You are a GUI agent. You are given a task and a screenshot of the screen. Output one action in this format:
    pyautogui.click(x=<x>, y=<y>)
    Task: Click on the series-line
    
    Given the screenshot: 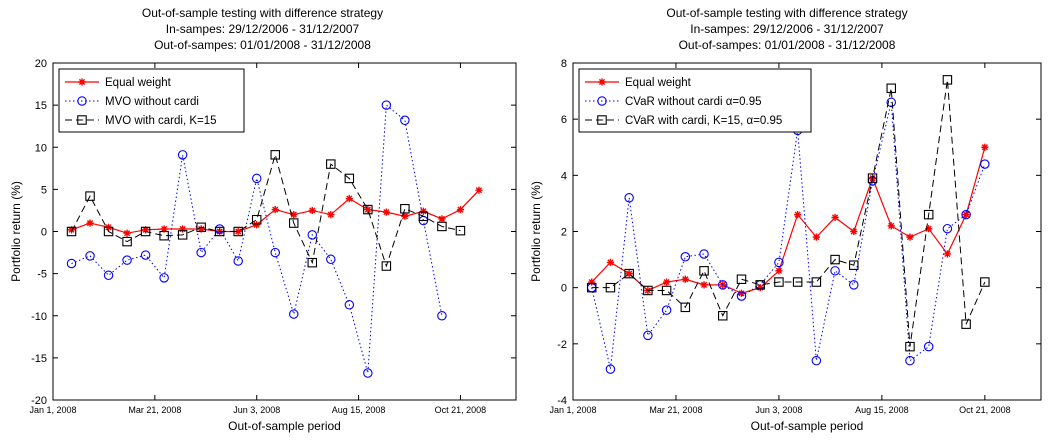 What is the action you would take?
    pyautogui.click(x=788, y=220)
    